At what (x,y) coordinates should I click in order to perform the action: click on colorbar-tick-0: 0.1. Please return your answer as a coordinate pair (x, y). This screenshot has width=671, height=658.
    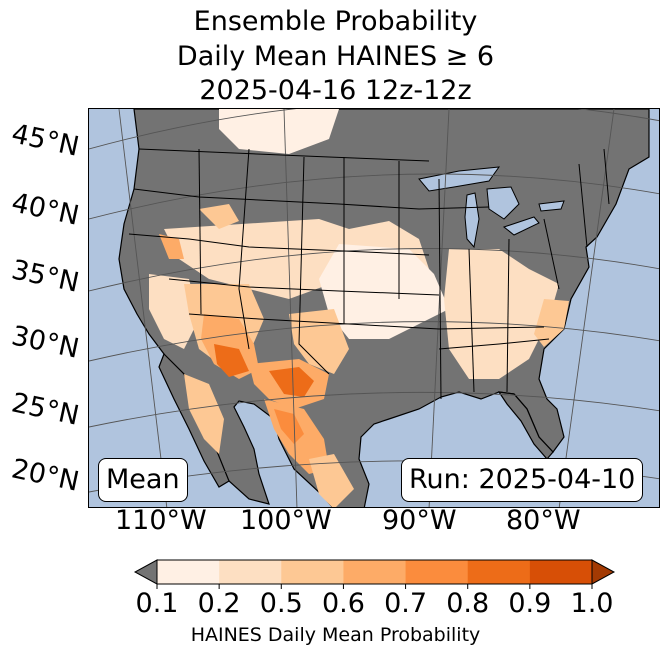
    Looking at the image, I should click on (157, 603).